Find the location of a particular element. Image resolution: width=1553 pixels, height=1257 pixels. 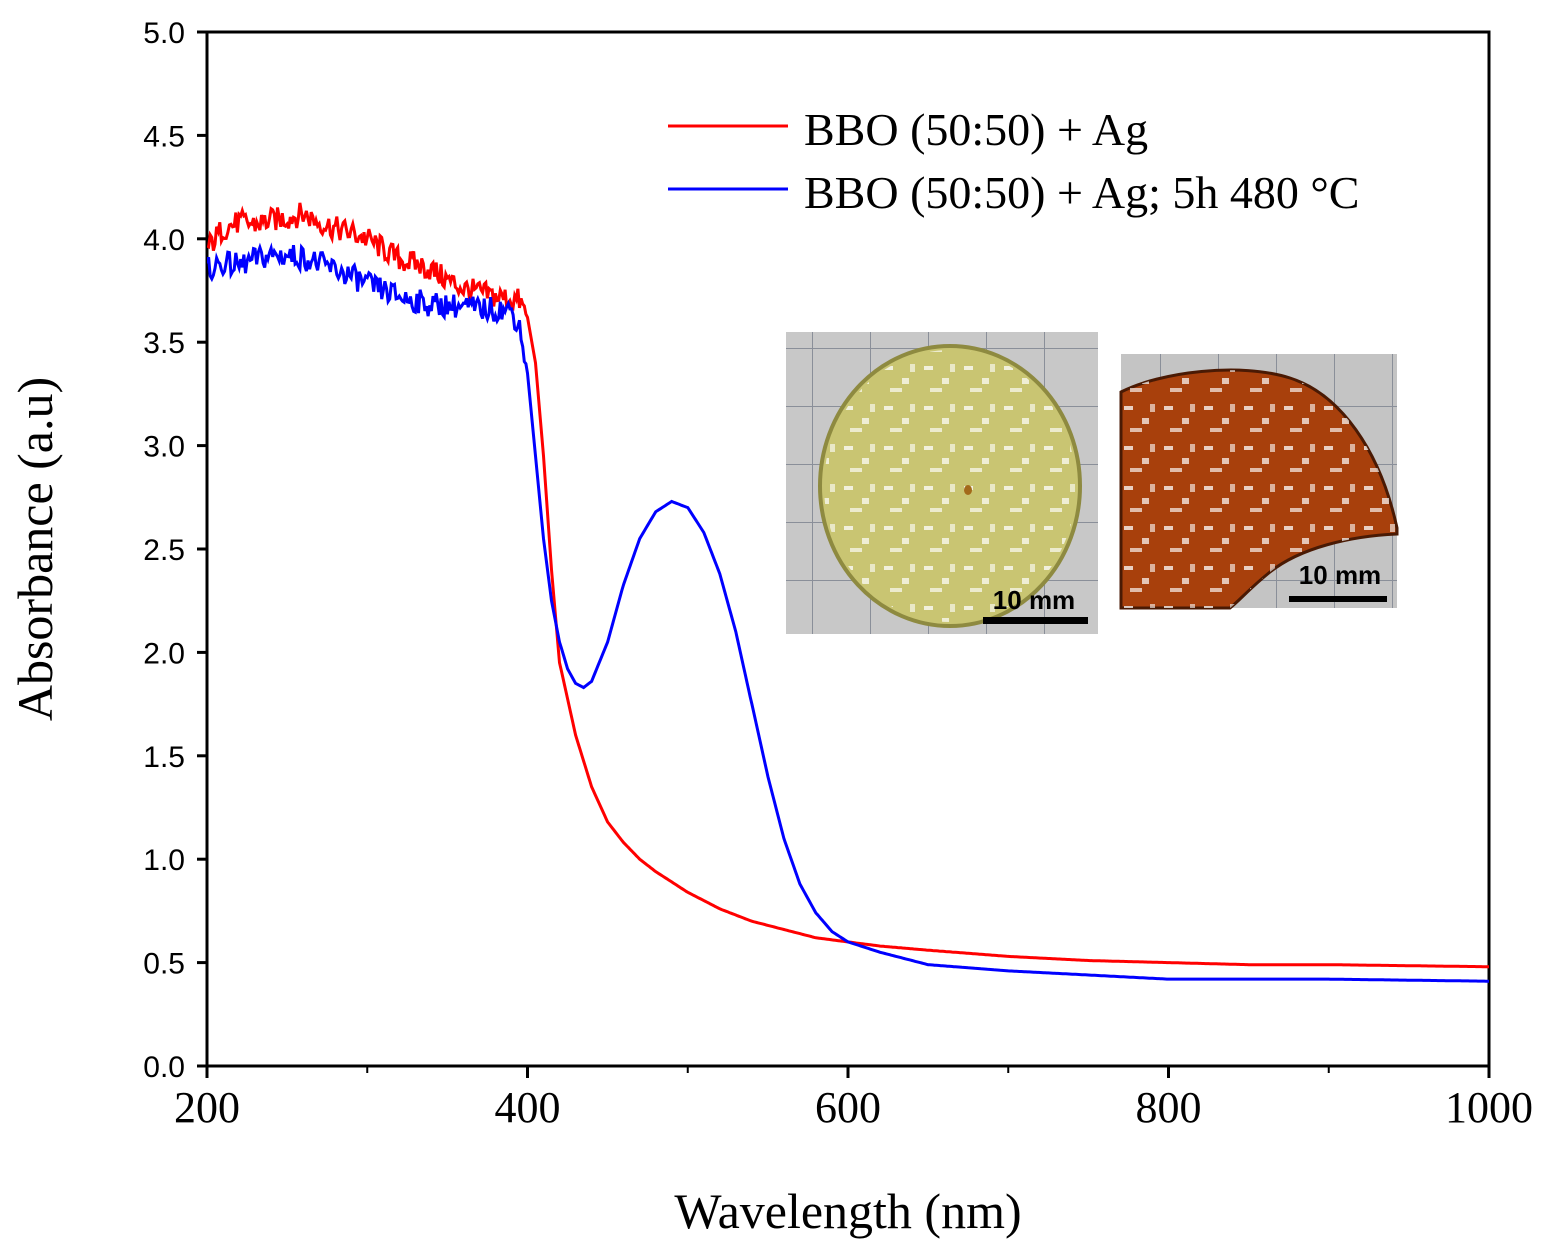

x-axis: 200 400 600 800 1000 is located at coordinates (853, 1099).